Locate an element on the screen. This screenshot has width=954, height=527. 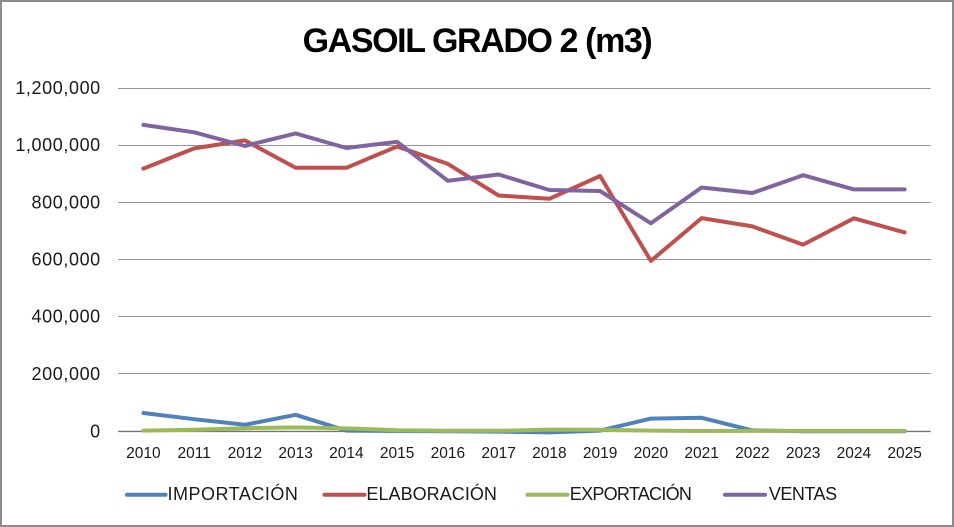
svg-text: ELABORACIÓN is located at coordinates (431, 493).